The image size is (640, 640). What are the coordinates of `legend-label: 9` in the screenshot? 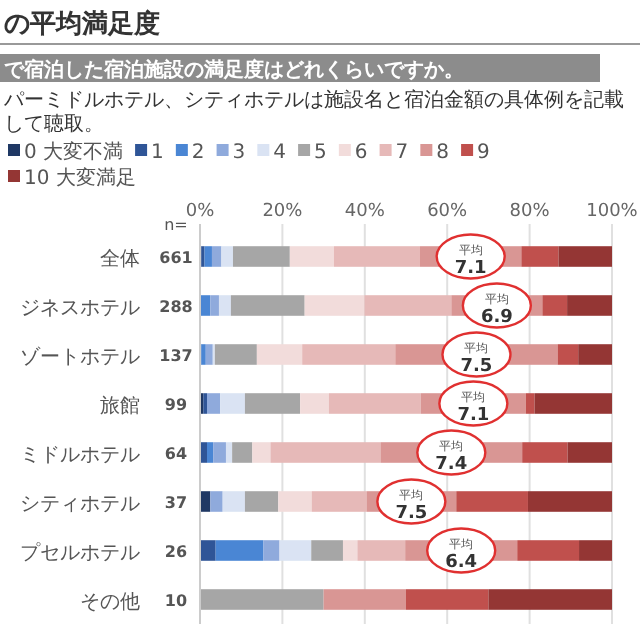 It's located at (483, 153).